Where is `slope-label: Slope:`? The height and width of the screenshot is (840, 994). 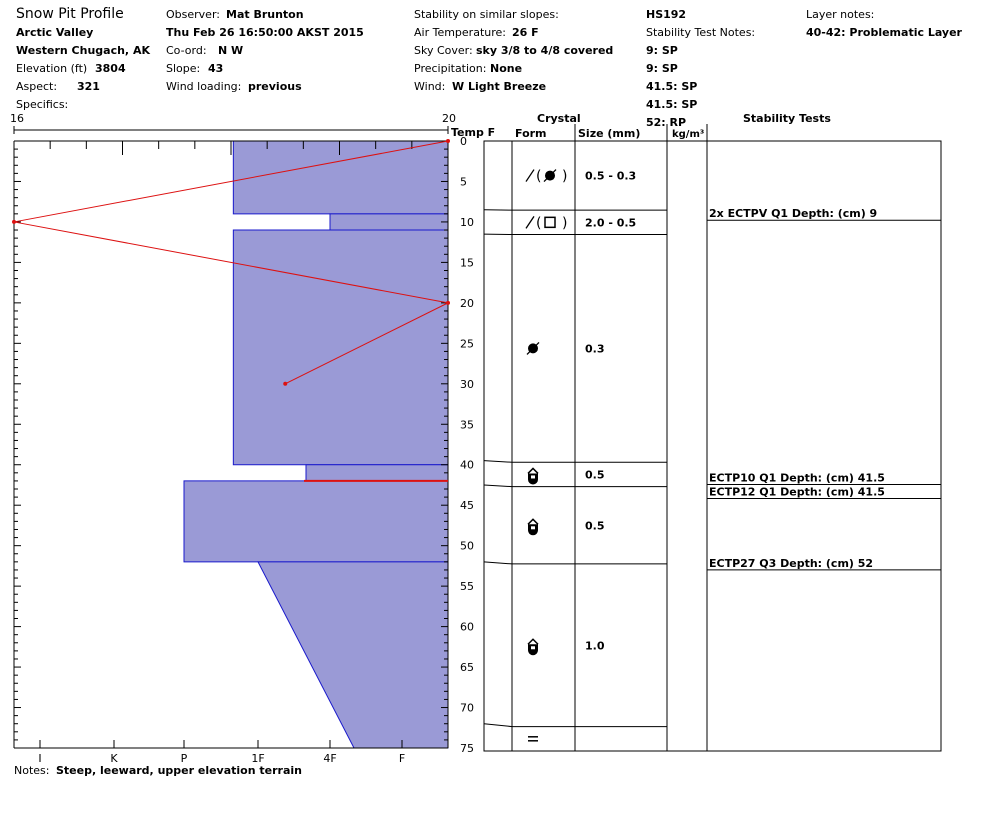 slope-label: Slope: is located at coordinates (183, 68).